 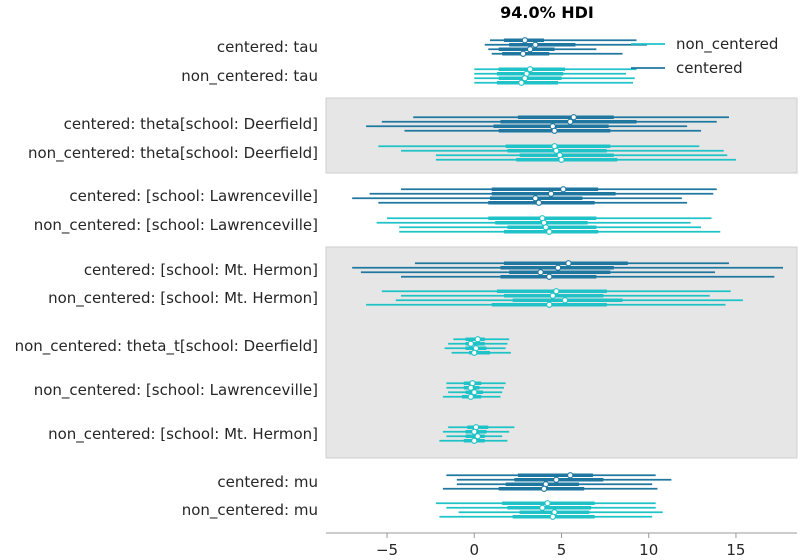 What do you see at coordinates (249, 76) in the screenshot?
I see `row-label: non_centered: tau` at bounding box center [249, 76].